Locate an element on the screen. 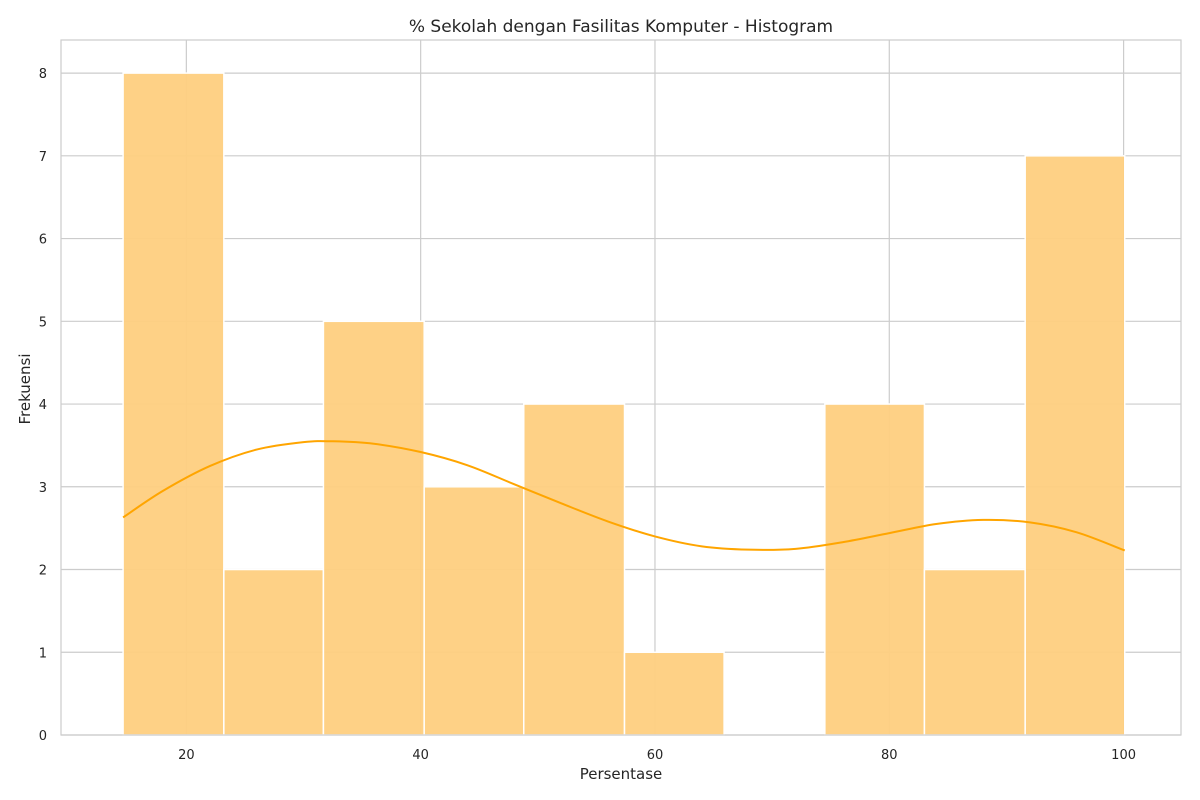 The width and height of the screenshot is (1200, 800). y-tick-label: 5 is located at coordinates (43, 322).